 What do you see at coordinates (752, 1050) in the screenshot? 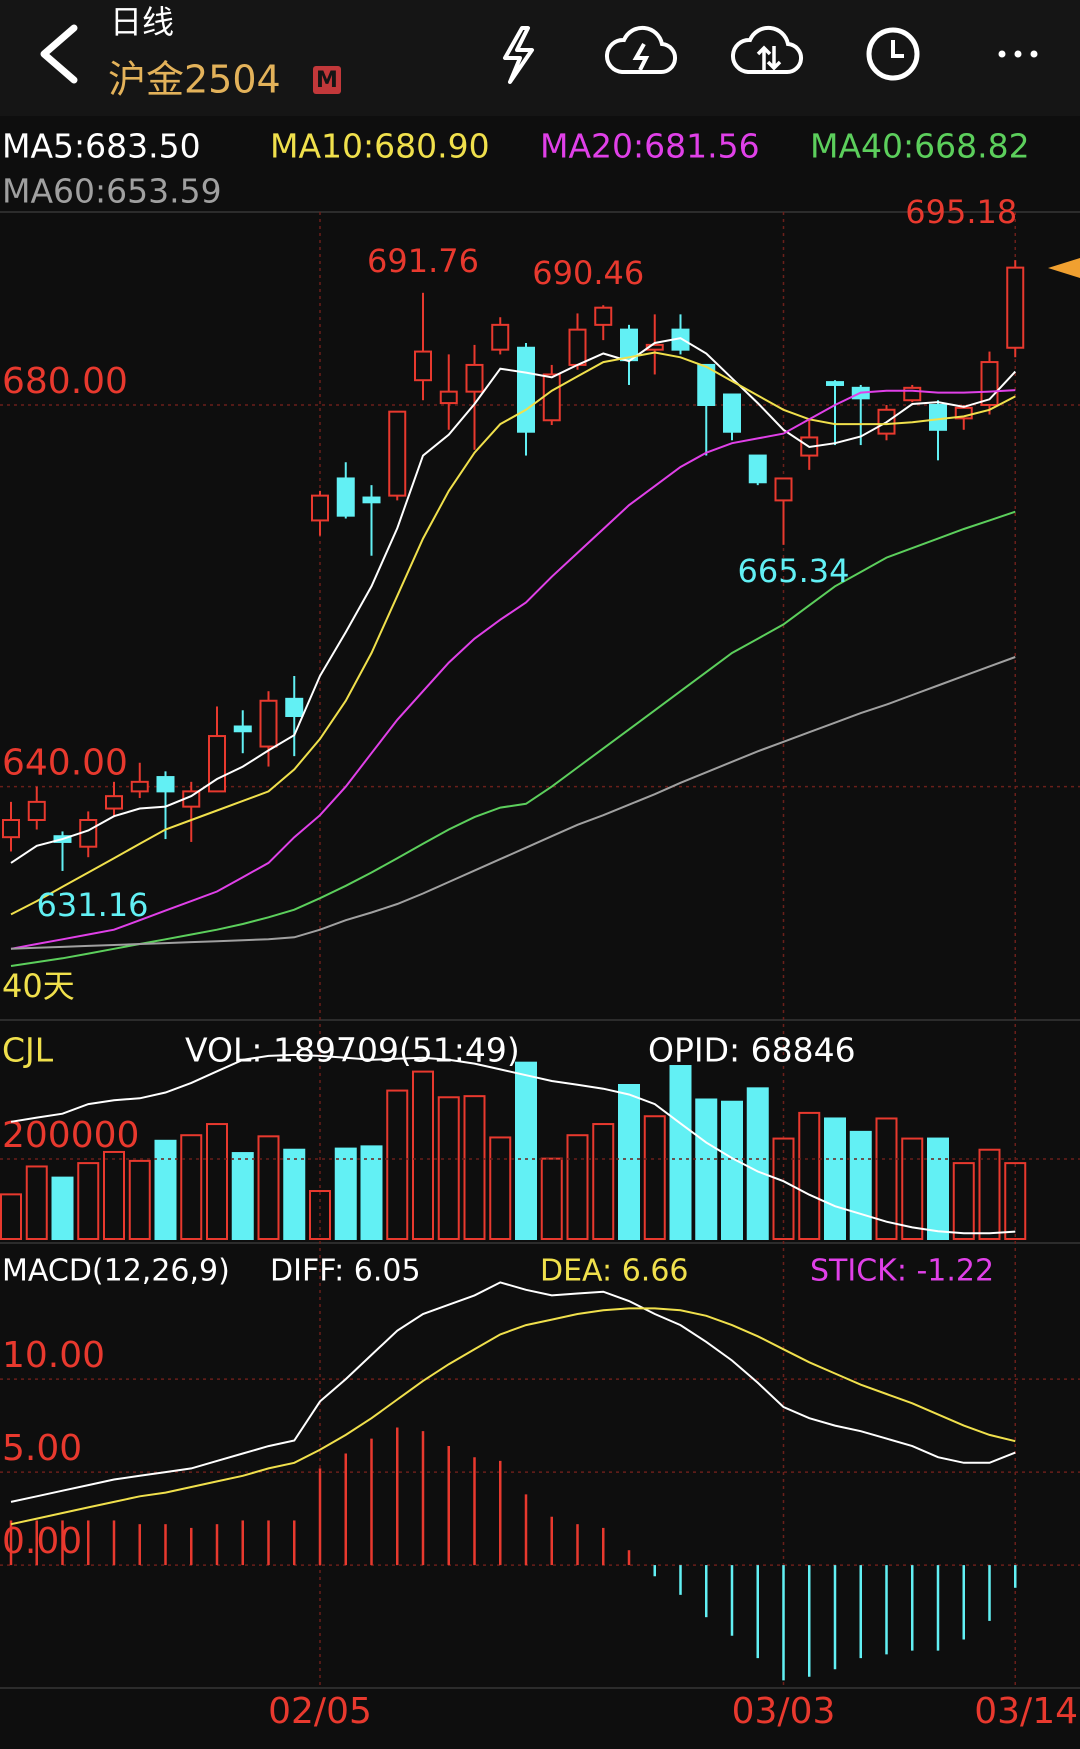
I see `legend-entry: OPID: 68846` at bounding box center [752, 1050].